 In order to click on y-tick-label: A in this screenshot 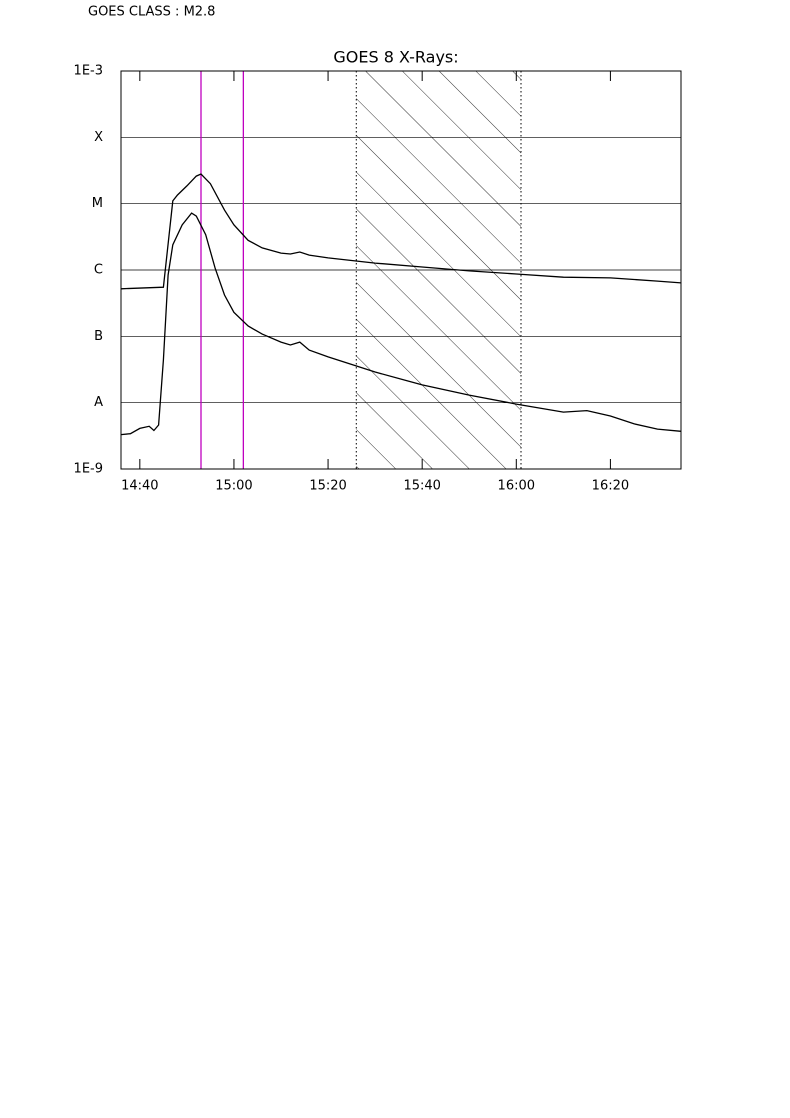, I will do `click(98, 402)`.